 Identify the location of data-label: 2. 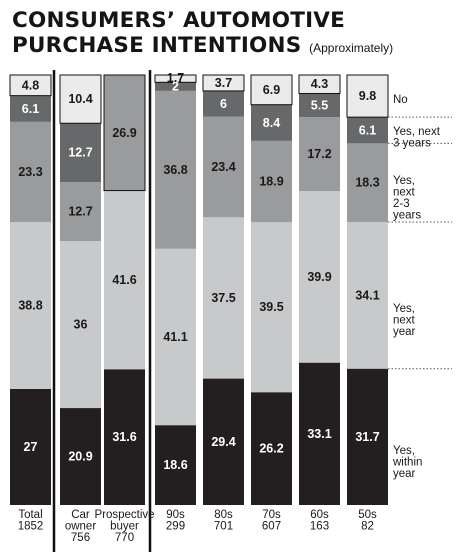
(175, 86).